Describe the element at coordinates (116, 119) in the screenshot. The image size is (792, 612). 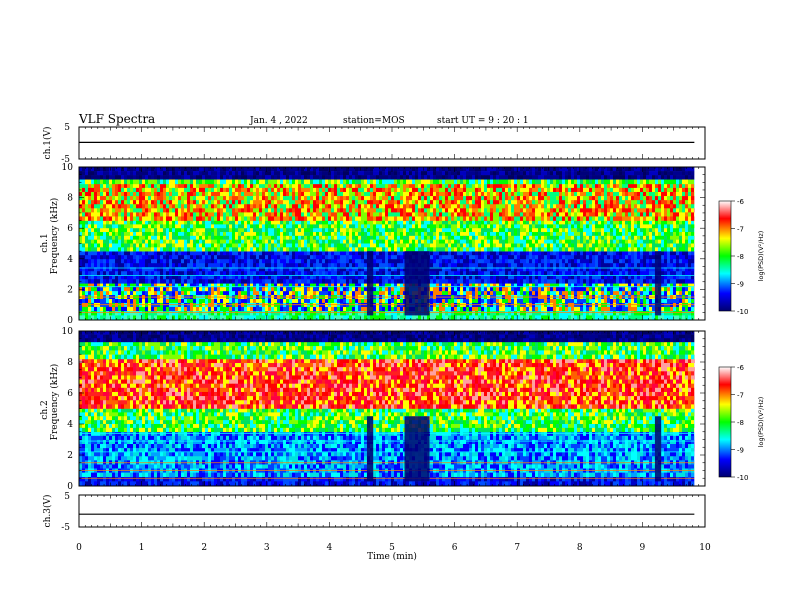
I see `figure-title: VLF Spectra` at that location.